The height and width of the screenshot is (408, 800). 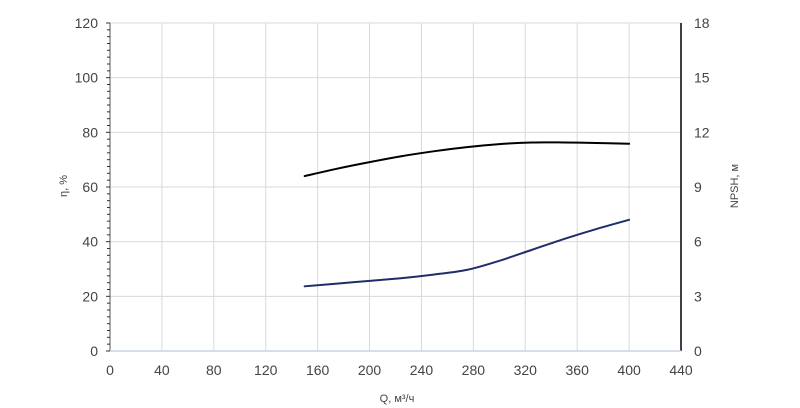 What do you see at coordinates (681, 370) in the screenshot?
I see `x-tick-label: 440` at bounding box center [681, 370].